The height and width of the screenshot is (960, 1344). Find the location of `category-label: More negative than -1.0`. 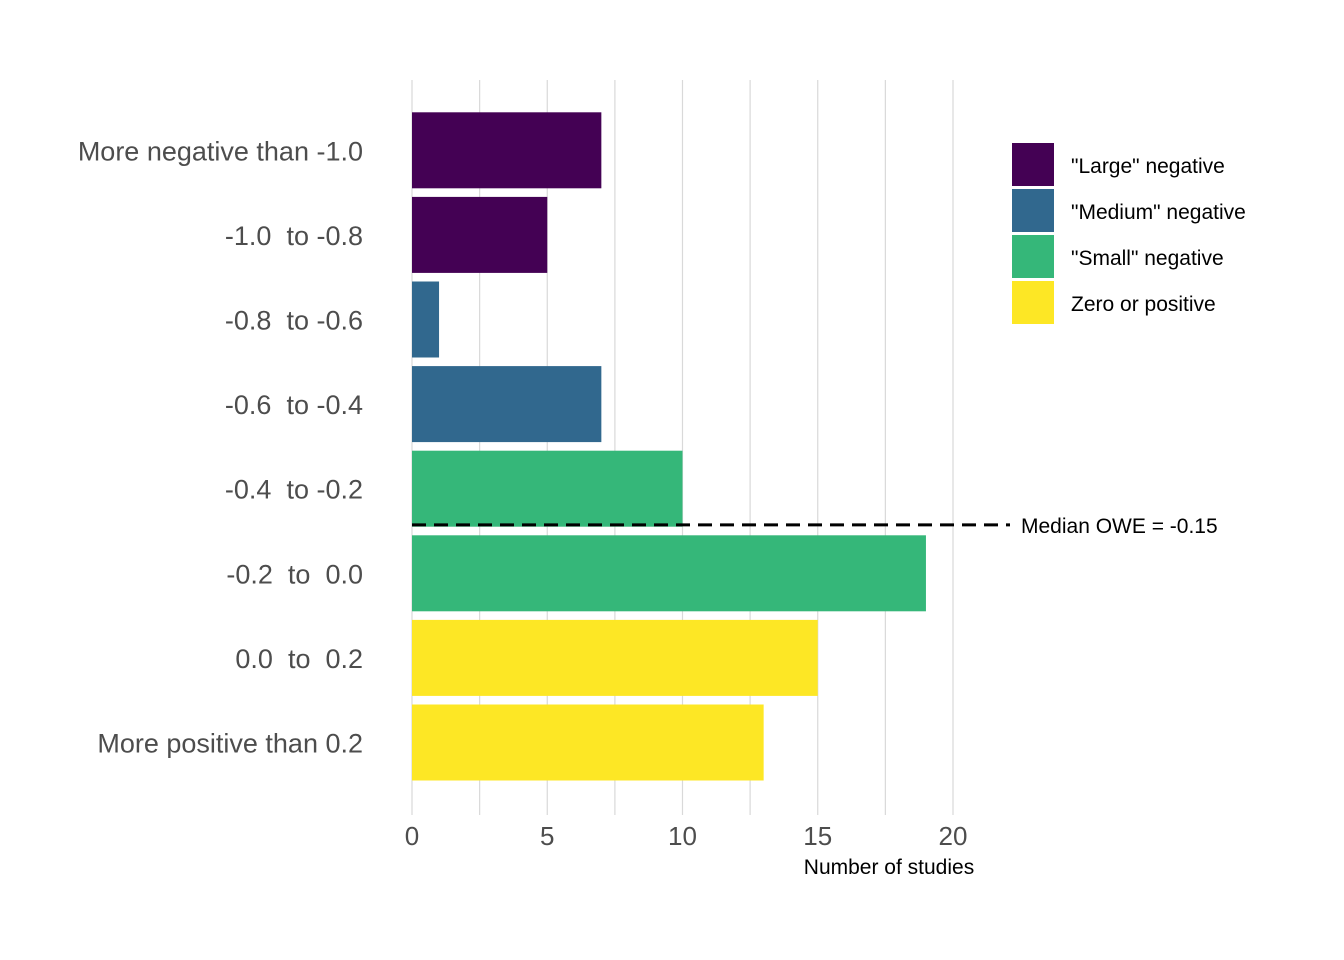

category-label: More negative than -1.0 is located at coordinates (220, 151).